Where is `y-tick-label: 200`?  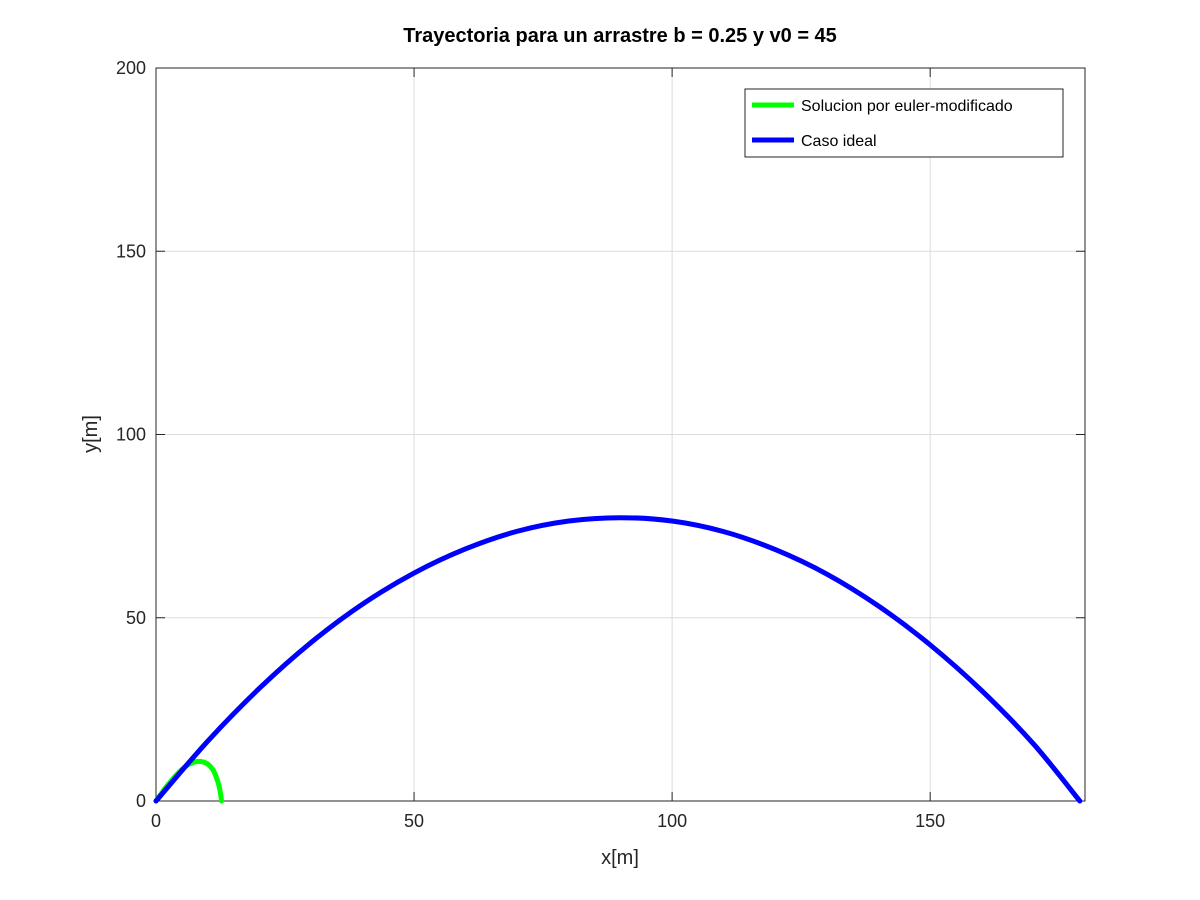
y-tick-label: 200 is located at coordinates (131, 68).